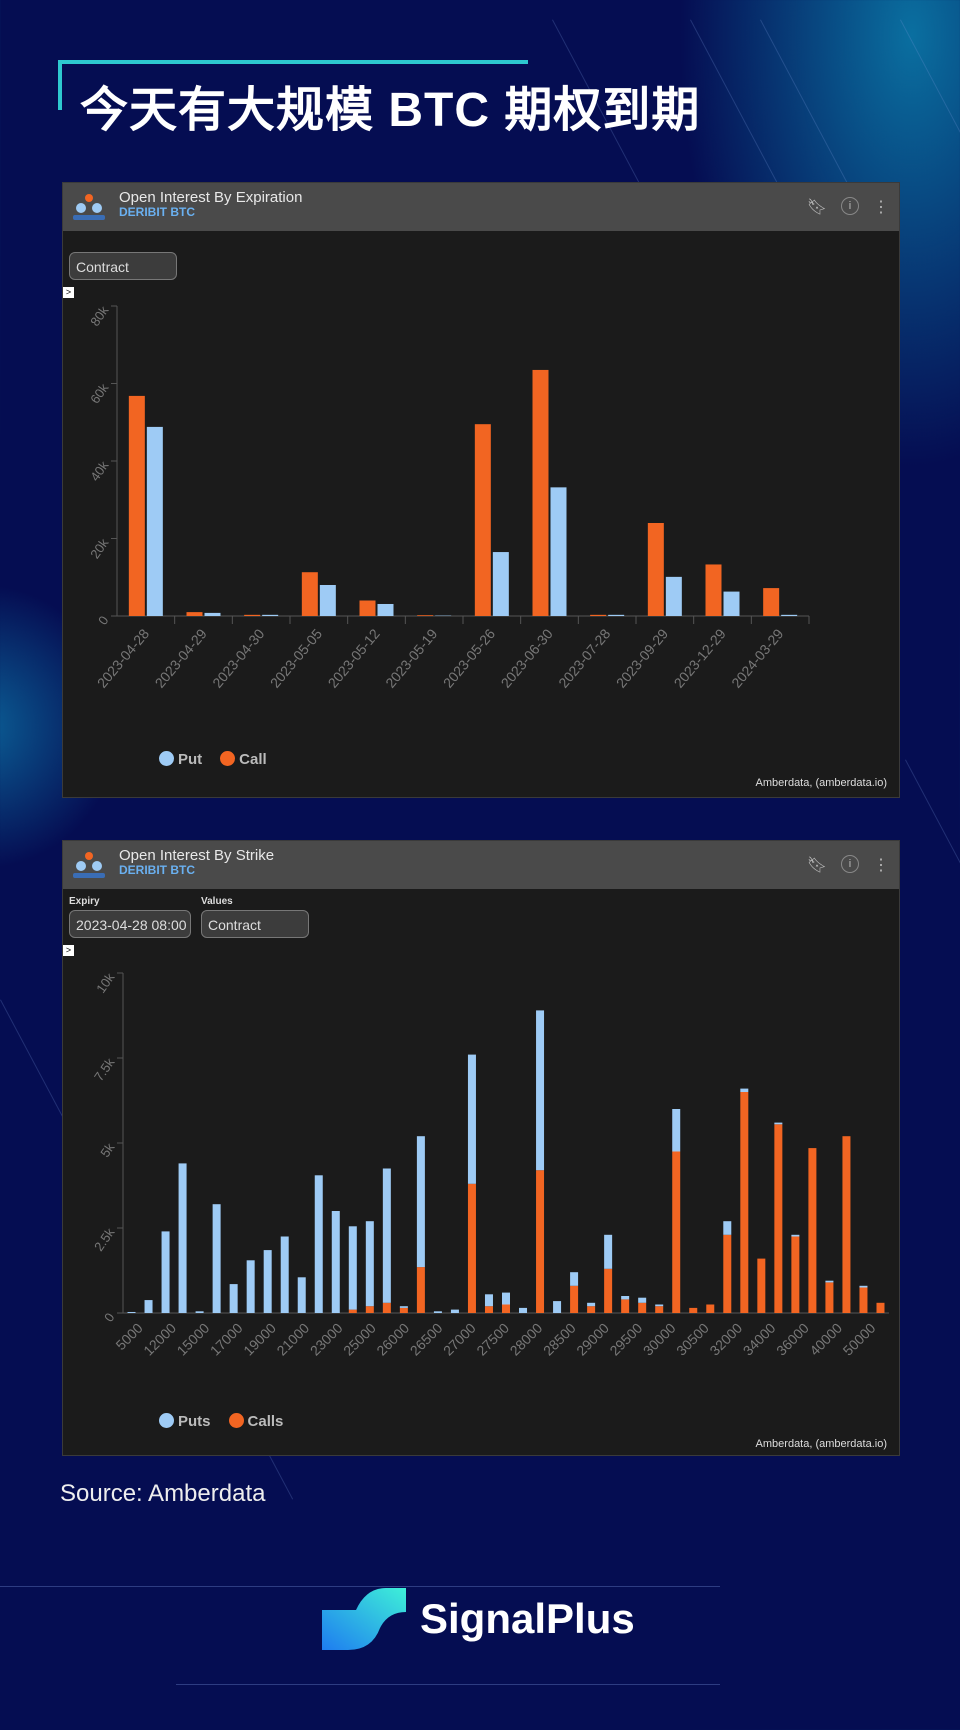 The width and height of the screenshot is (960, 1730). I want to click on brand-logo: SignalPlus, so click(478, 1619).